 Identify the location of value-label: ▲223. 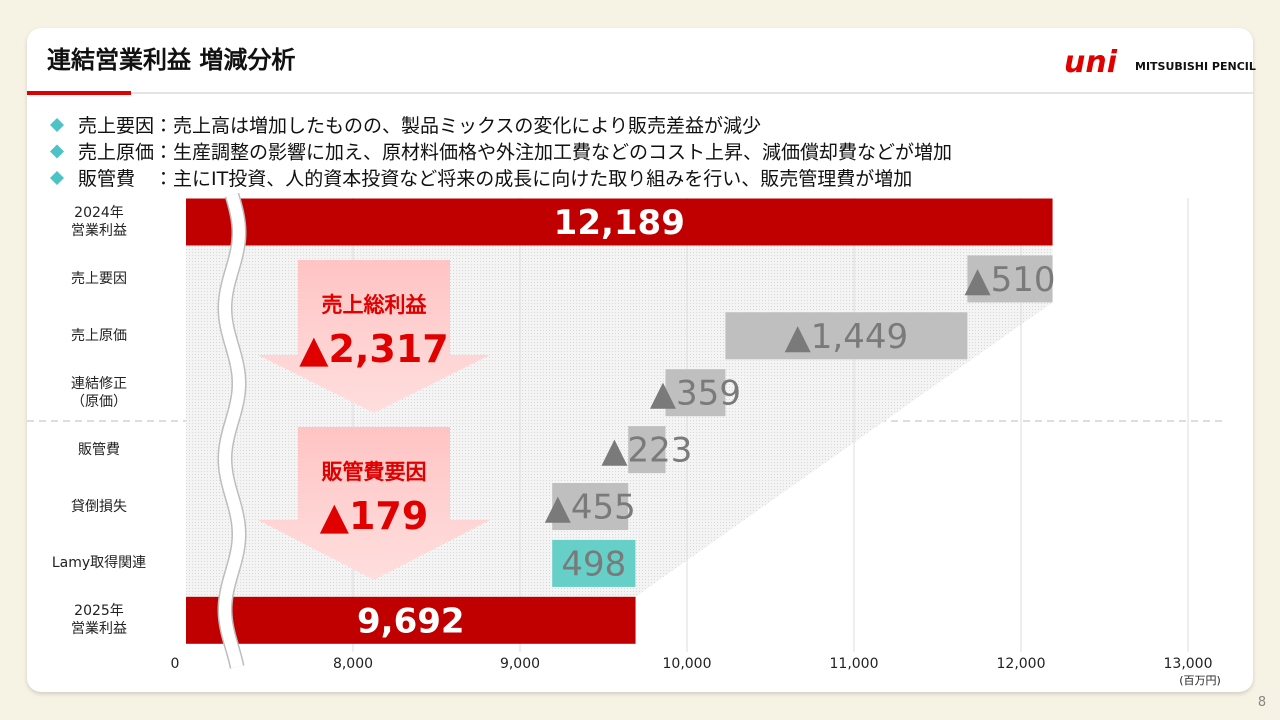
(646, 451).